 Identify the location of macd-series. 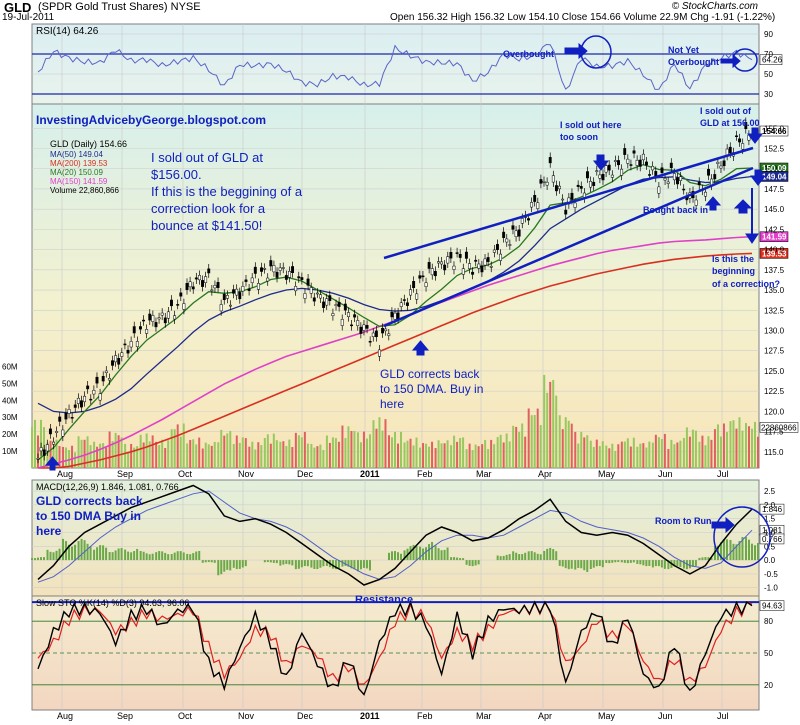
(408, 535).